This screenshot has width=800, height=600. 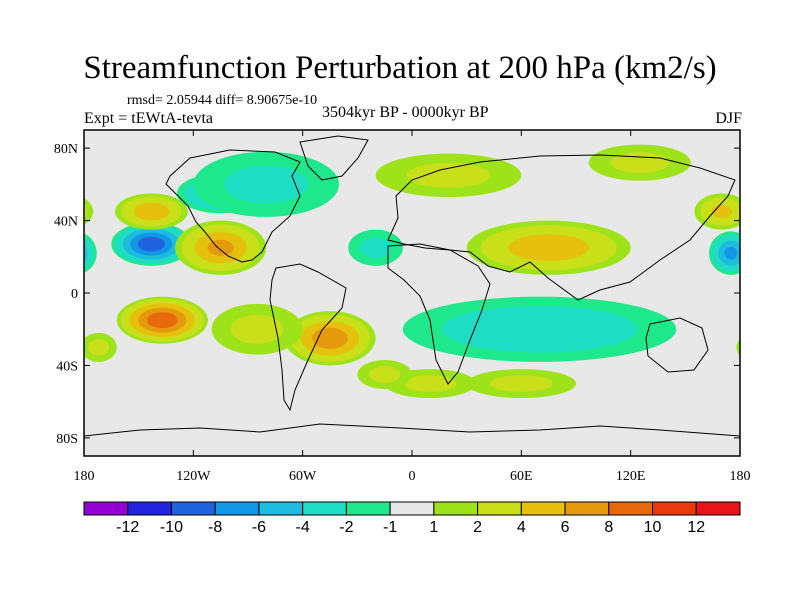 I want to click on period-label: 3504kyr BP - 0000kyr BP, so click(x=405, y=112).